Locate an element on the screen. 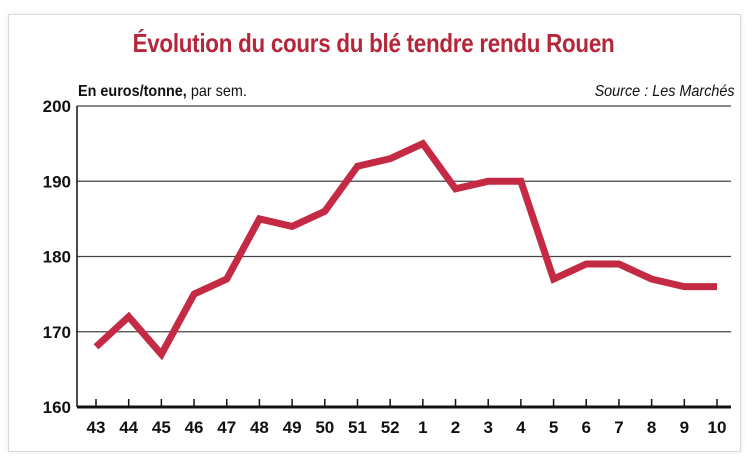  unit-label: En euros/tonne, par sem. is located at coordinates (162, 92).